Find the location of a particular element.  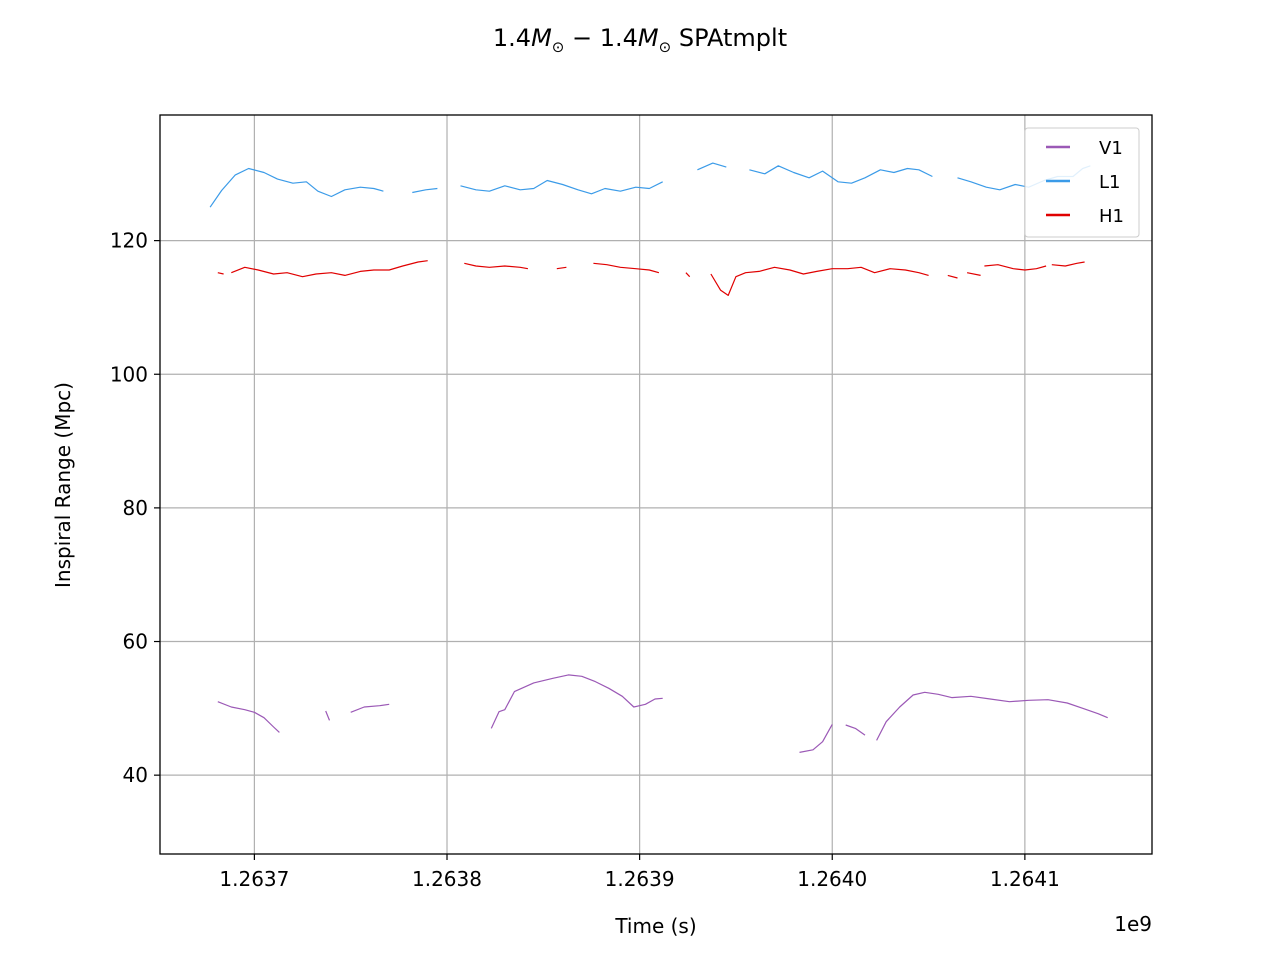

y-tick-label: 40 is located at coordinates (135, 775).